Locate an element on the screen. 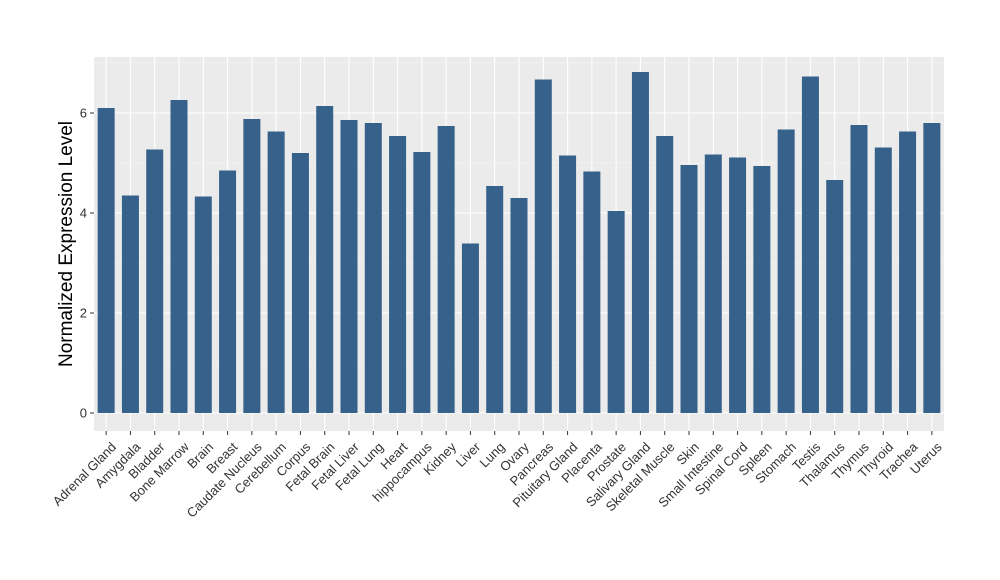 This screenshot has height=580, width=1000. x-tick-label: Liver is located at coordinates (468, 454).